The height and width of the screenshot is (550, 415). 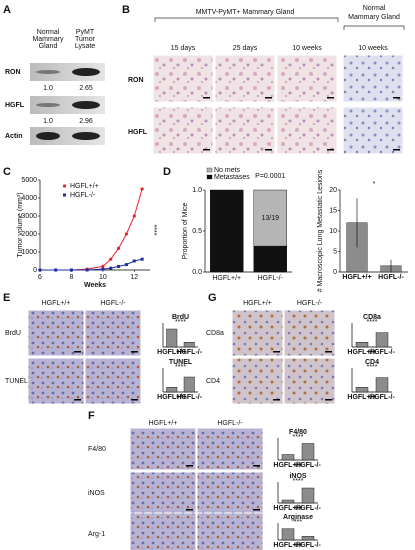 I want to click on blot-header: Tumor, so click(x=85, y=39).